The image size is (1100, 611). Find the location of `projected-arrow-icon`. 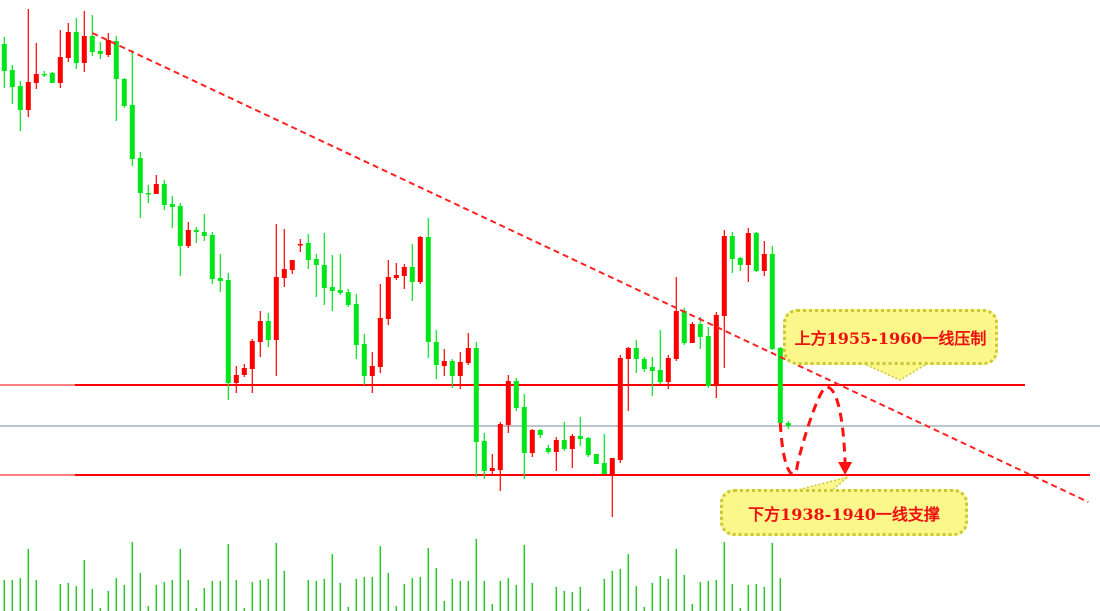

projected-arrow-icon is located at coordinates (845, 468).